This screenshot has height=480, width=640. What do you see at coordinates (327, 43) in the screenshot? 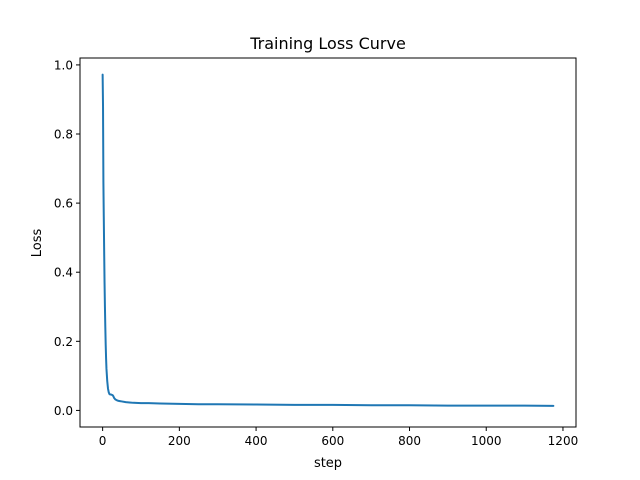
I see `chart-title: Training Loss Curve` at bounding box center [327, 43].